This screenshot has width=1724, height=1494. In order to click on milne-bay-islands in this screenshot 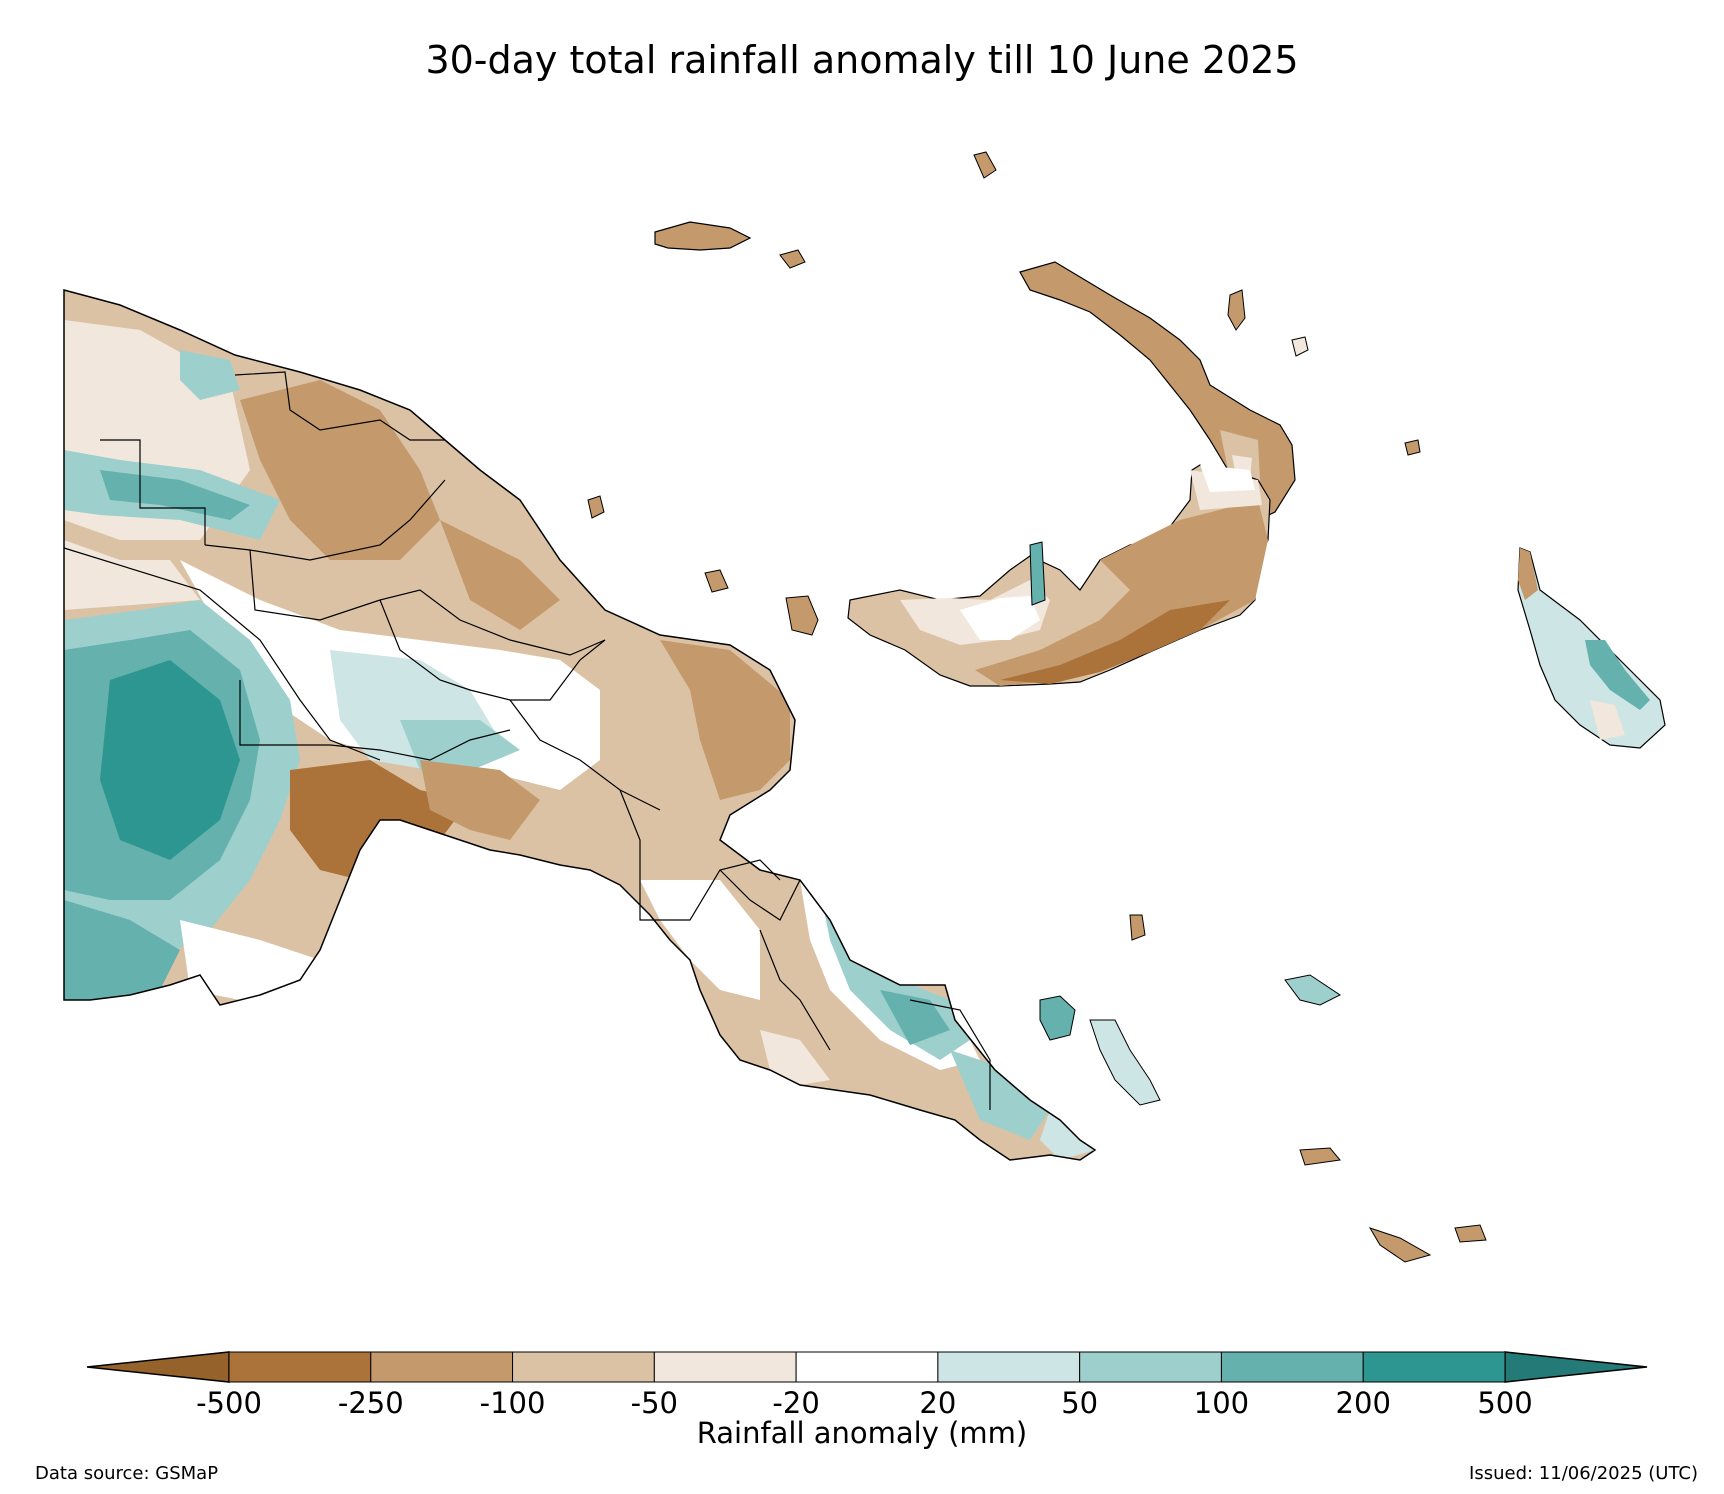, I will do `click(1263, 1088)`.